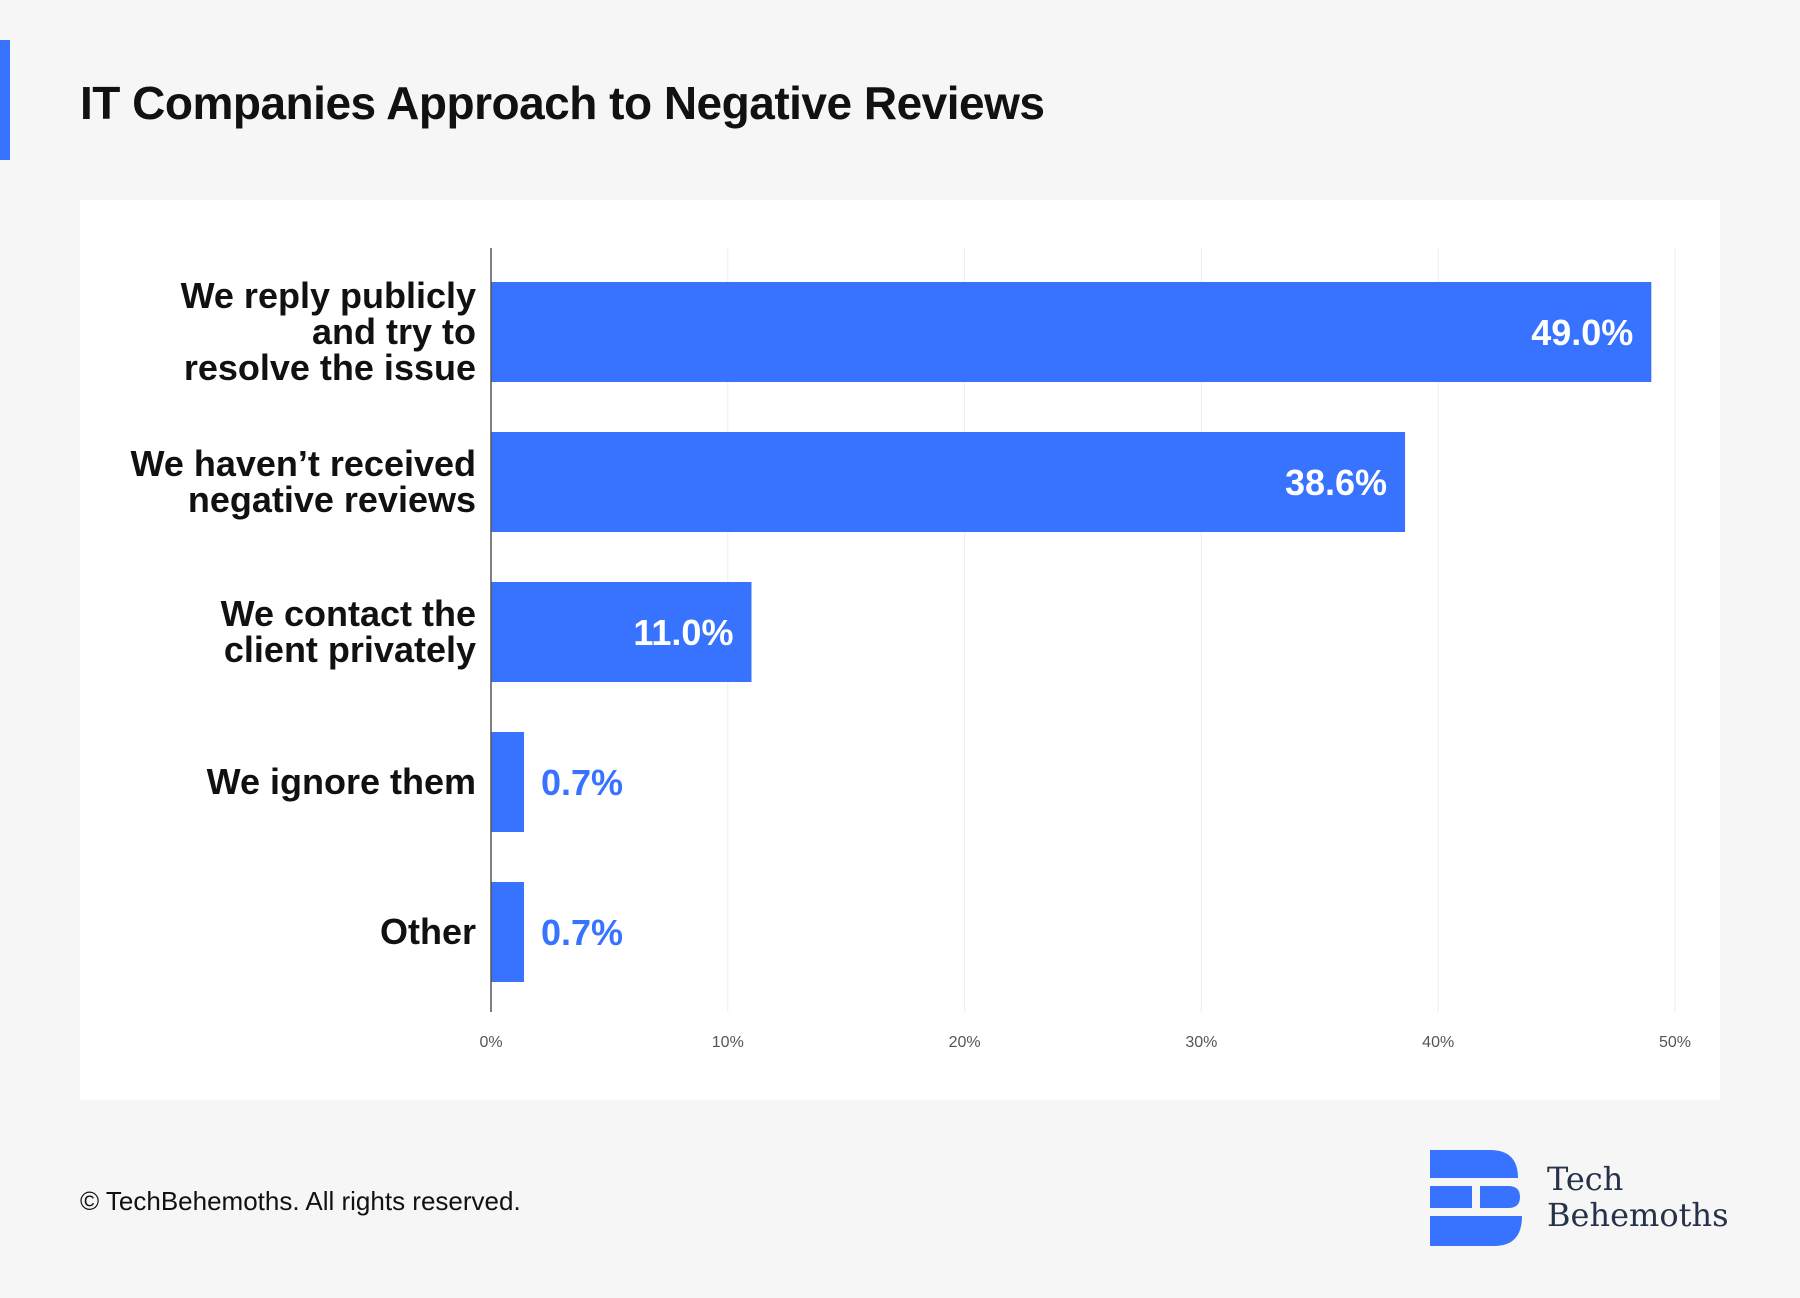 The image size is (1800, 1298). Describe the element at coordinates (304, 463) in the screenshot. I see `category-label-line: We haven’t received` at that location.